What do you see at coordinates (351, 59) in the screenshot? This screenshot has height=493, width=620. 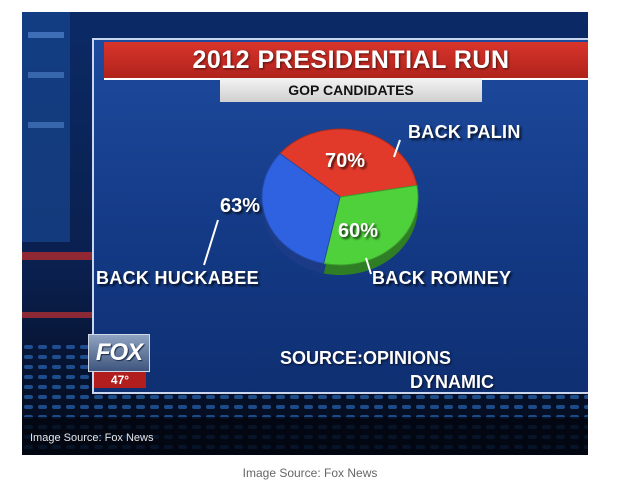 I see `chart-title: 2012 PRESIDENTIAL RUN` at bounding box center [351, 59].